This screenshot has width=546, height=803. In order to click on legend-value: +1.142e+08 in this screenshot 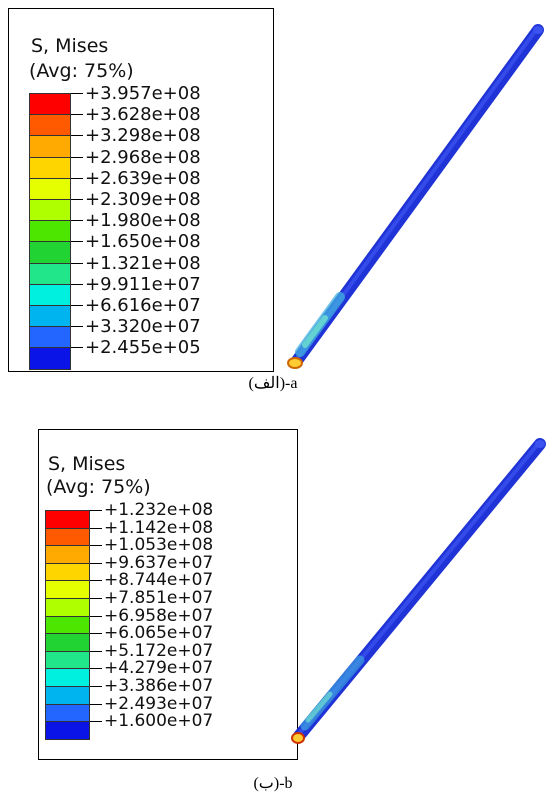, I will do `click(159, 527)`.